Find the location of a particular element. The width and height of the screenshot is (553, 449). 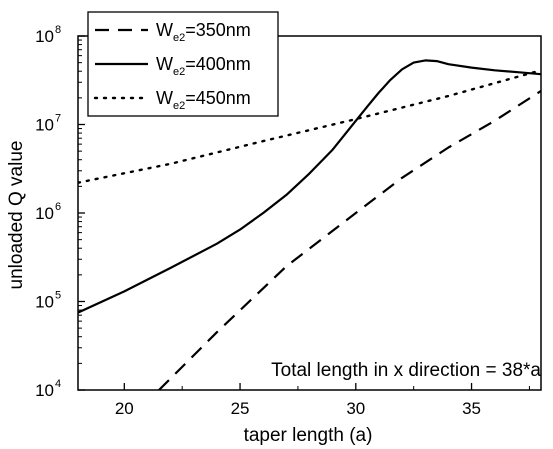

y-tick-exponent: 4 is located at coordinates (58, 384).